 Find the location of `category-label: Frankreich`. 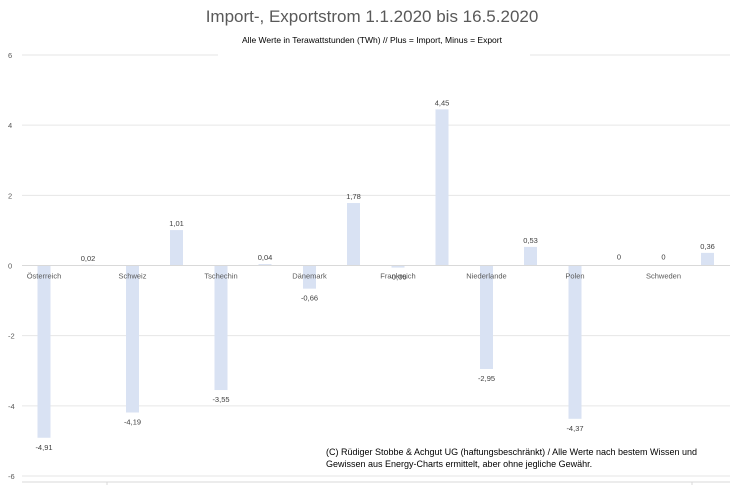

category-label: Frankreich is located at coordinates (397, 276).